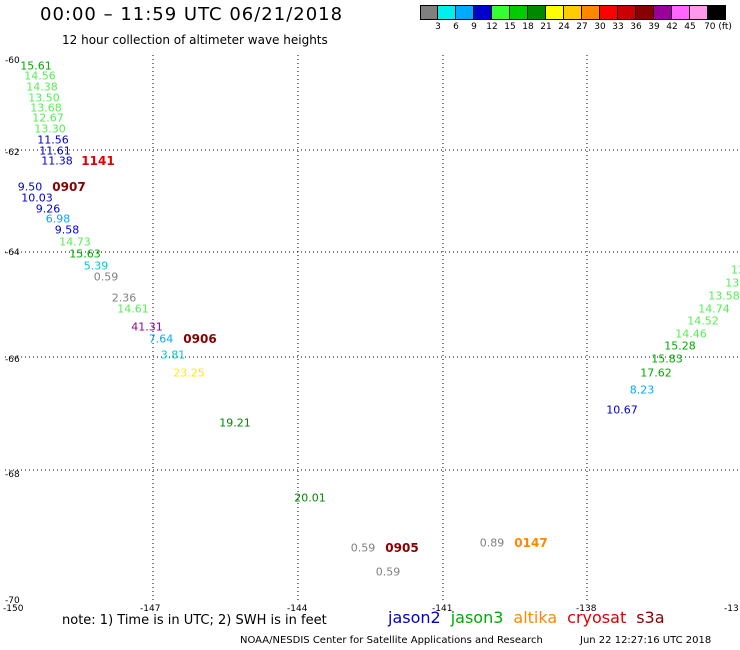 The image size is (740, 650). What do you see at coordinates (597, 617) in the screenshot?
I see `satellite-cryosat: cryosat` at bounding box center [597, 617].